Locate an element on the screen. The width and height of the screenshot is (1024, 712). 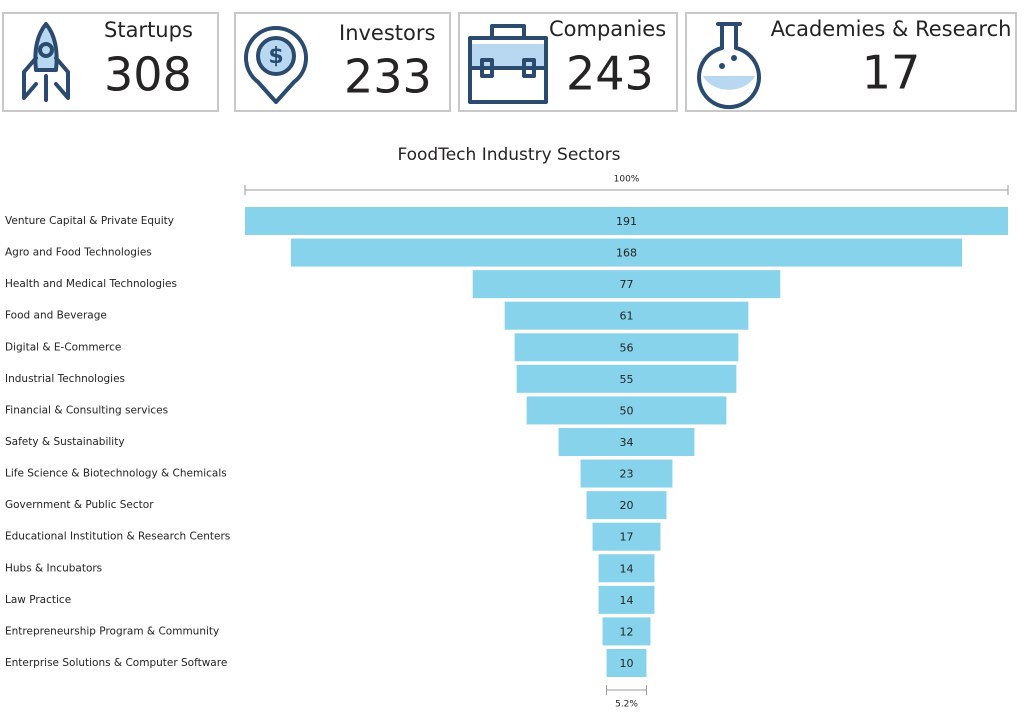
card-label: Companies is located at coordinates (607, 29).